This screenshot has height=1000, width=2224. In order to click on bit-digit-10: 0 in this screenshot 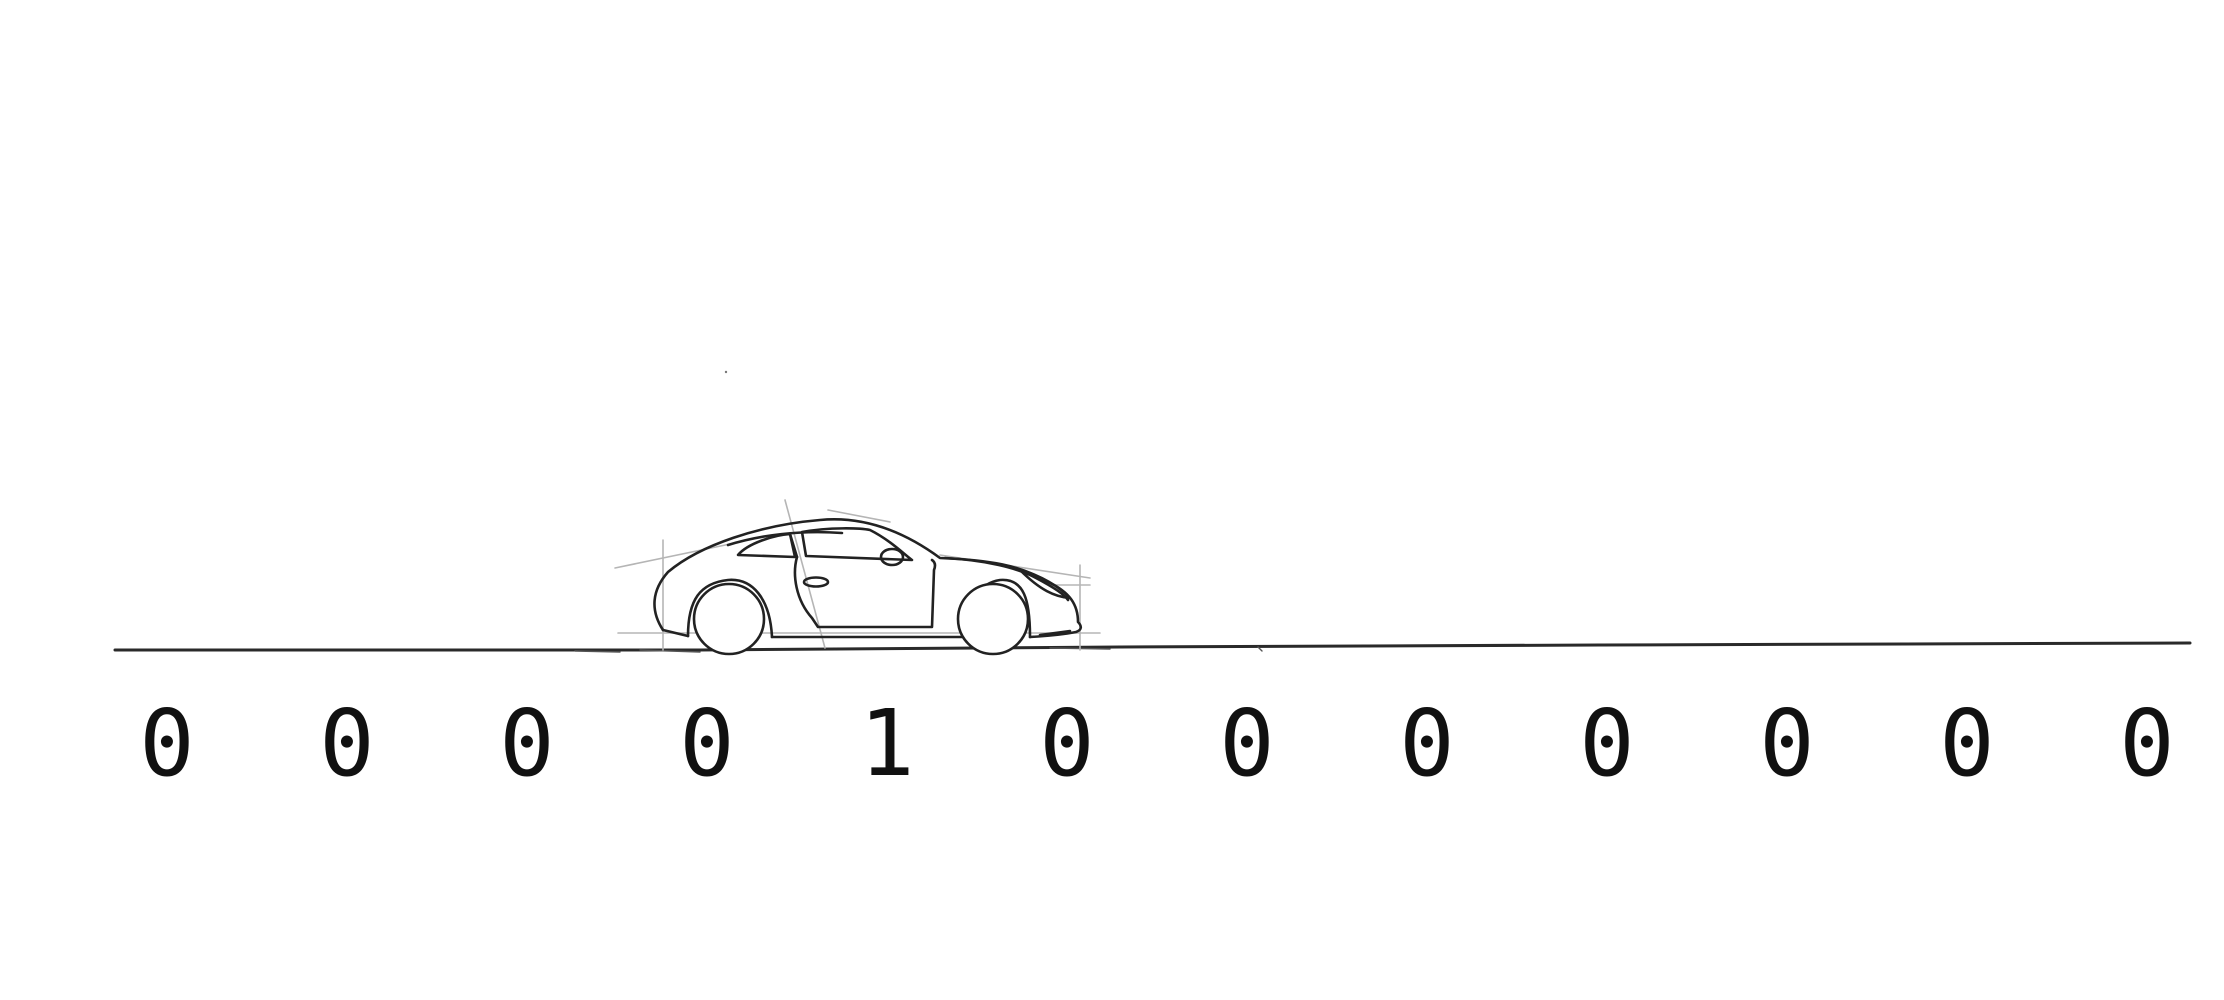, I will do `click(1966, 743)`.